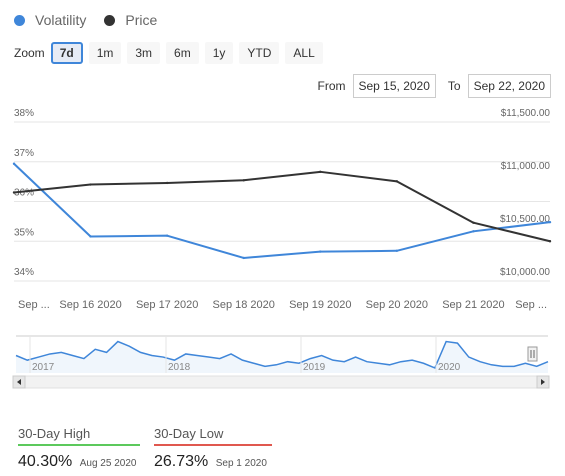  What do you see at coordinates (304, 53) in the screenshot?
I see `zoom-button-all: ALL` at bounding box center [304, 53].